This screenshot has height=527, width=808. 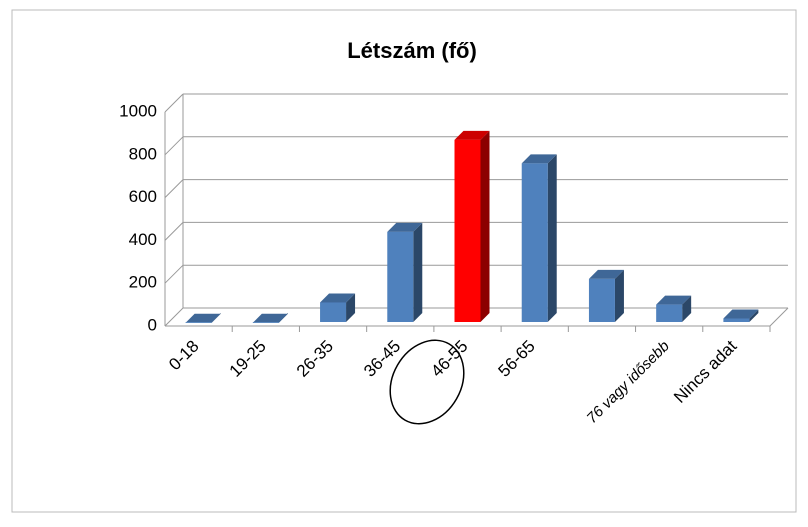 I want to click on y-tick-label: 0, so click(x=152, y=324).